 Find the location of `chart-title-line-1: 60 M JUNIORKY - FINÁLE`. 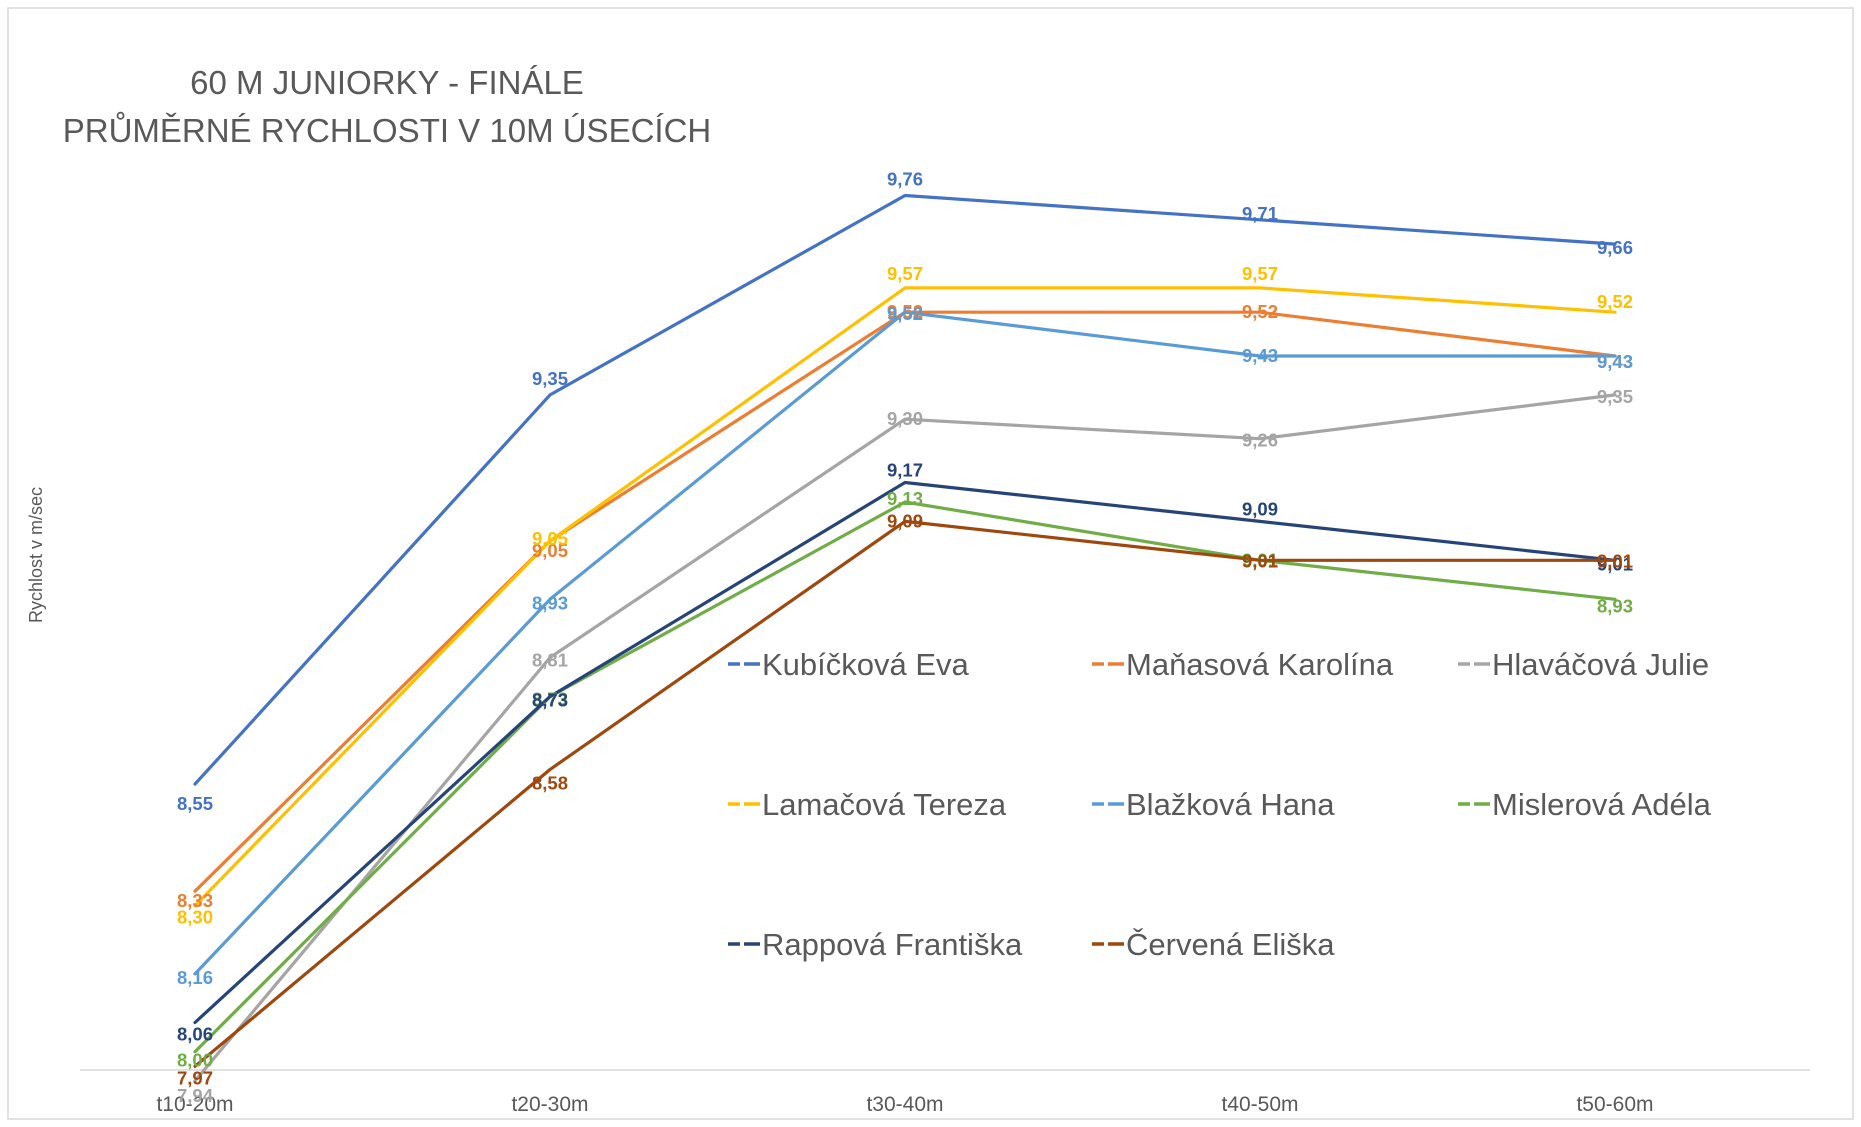

chart-title-line-1: 60 M JUNIORKY - FINÁLE is located at coordinates (387, 82).